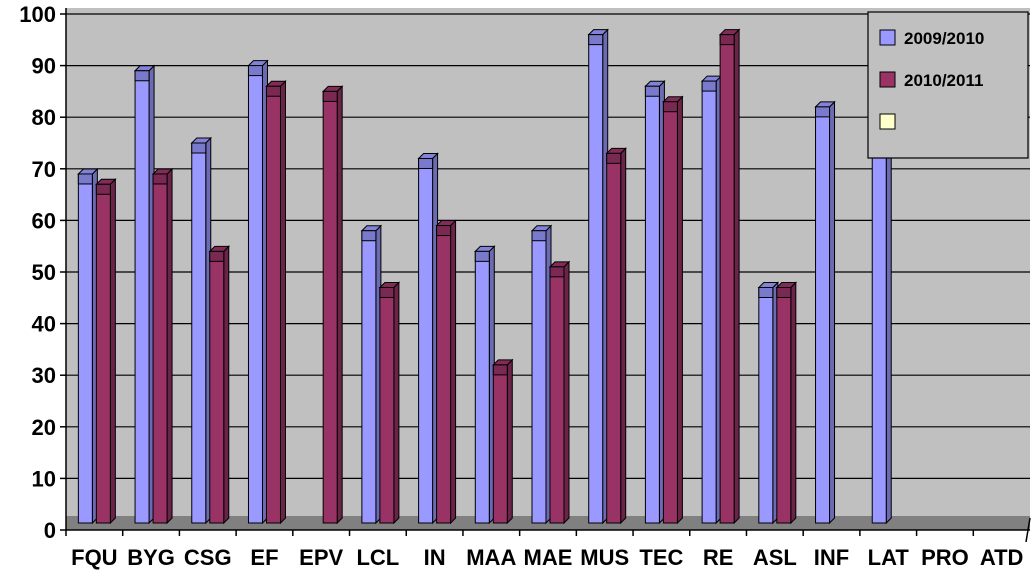  I want to click on y-tick-label: 70, so click(44, 169).